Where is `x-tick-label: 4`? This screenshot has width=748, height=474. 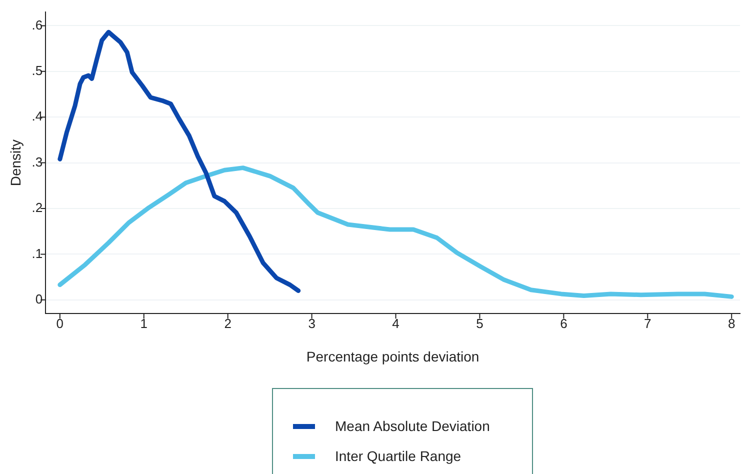 x-tick-label: 4 is located at coordinates (396, 323).